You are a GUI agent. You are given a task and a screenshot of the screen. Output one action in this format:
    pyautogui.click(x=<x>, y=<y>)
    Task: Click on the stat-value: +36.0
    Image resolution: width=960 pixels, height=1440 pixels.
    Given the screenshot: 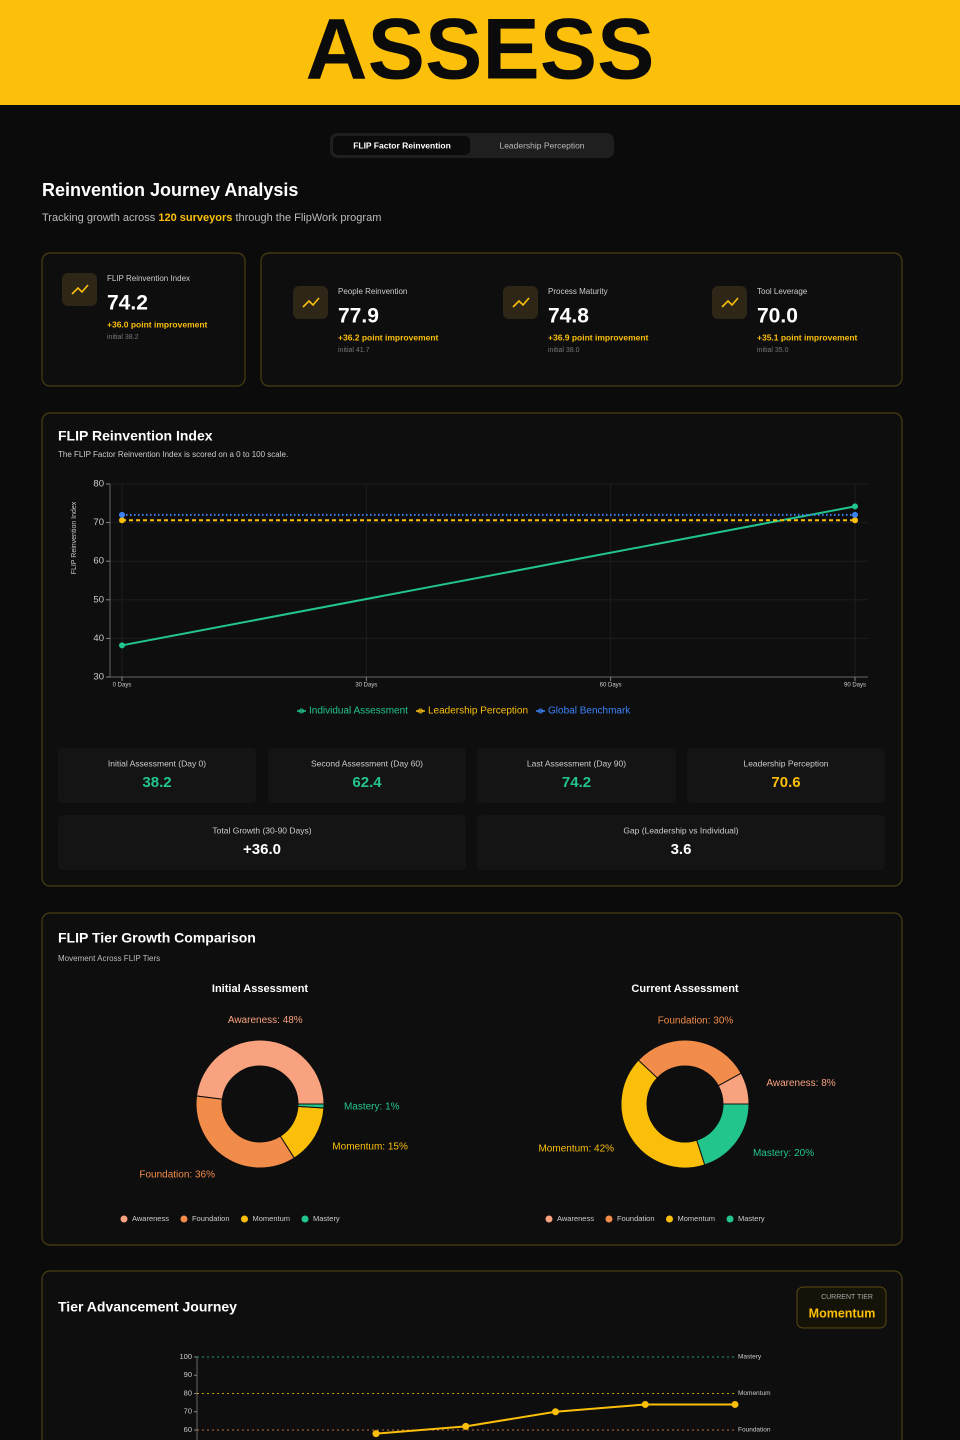 What is the action you would take?
    pyautogui.click(x=262, y=849)
    